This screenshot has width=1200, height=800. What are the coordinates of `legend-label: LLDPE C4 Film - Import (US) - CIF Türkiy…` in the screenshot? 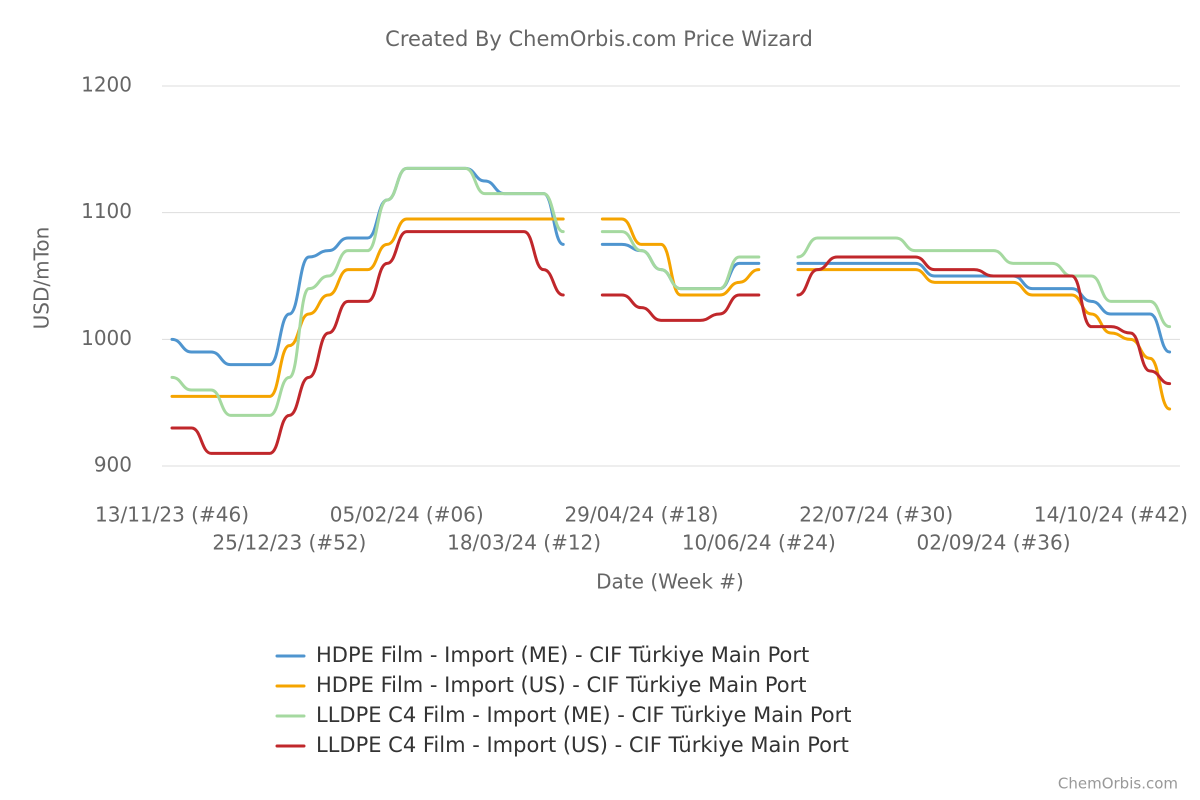 It's located at (582, 745).